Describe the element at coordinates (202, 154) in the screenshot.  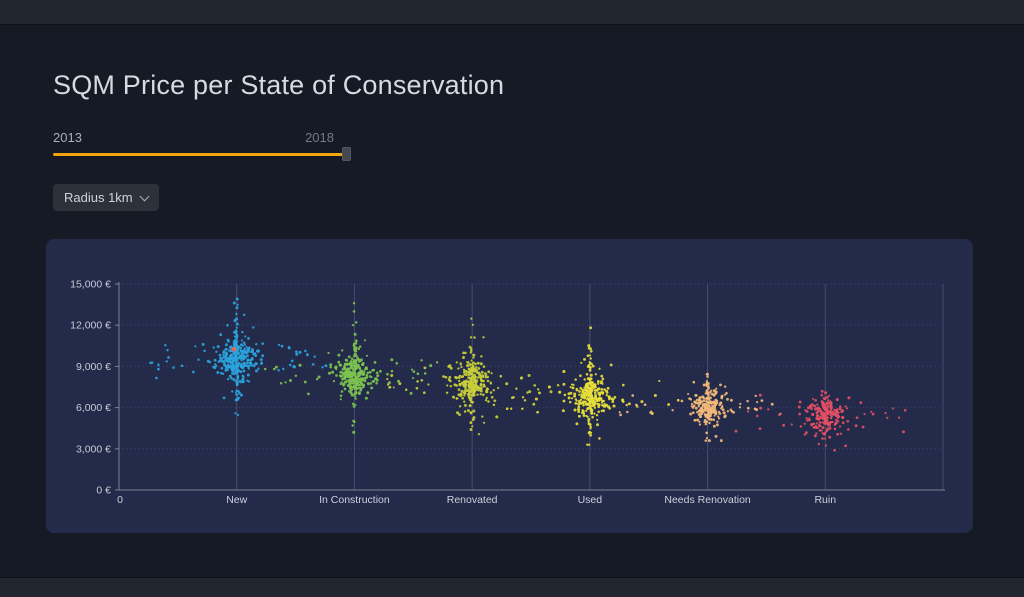
I see `slider-track` at that location.